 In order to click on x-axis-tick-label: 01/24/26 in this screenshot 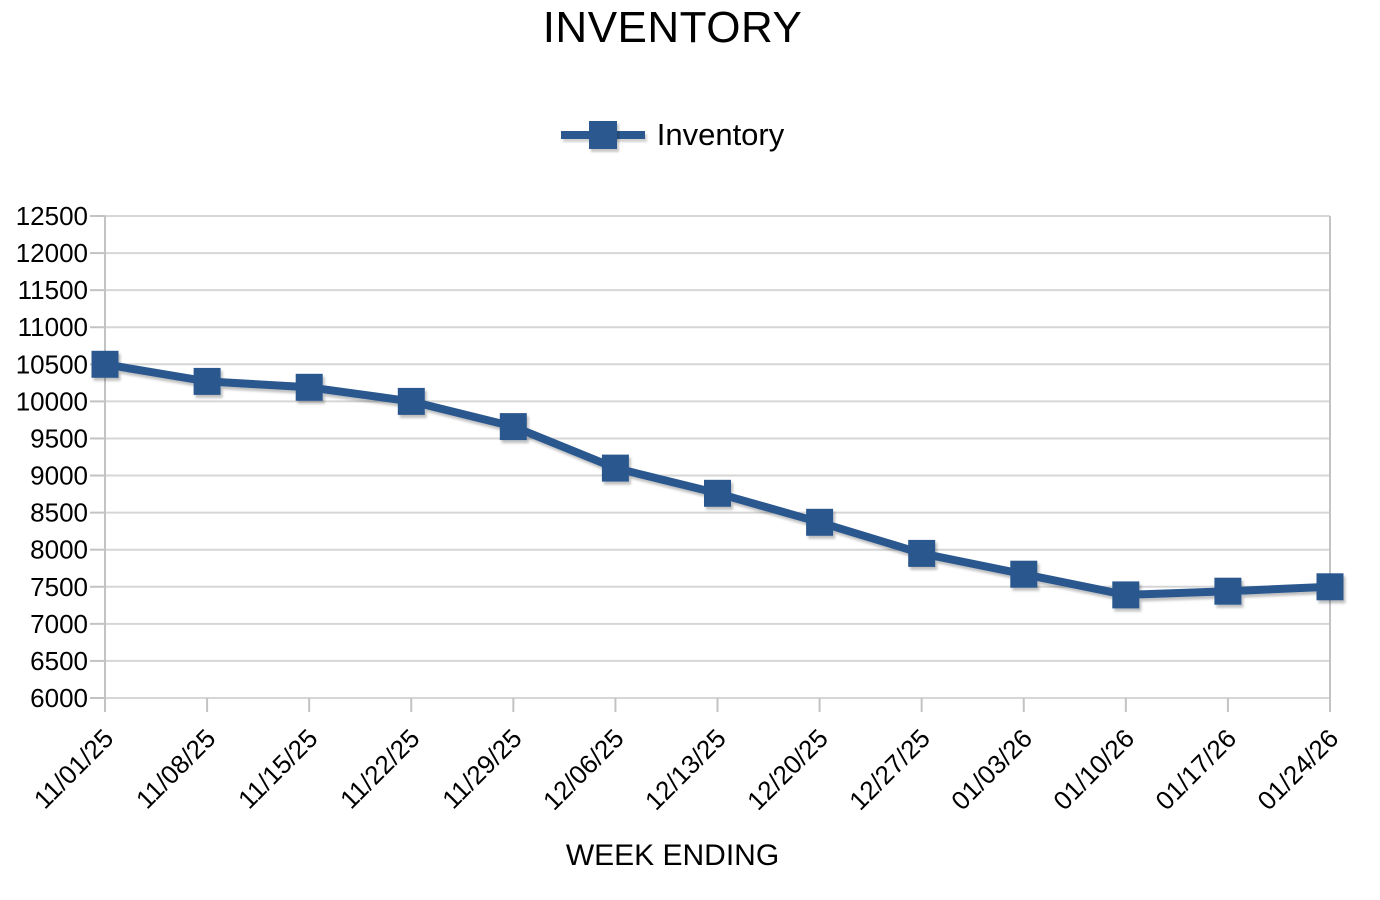, I will do `click(1297, 769)`.